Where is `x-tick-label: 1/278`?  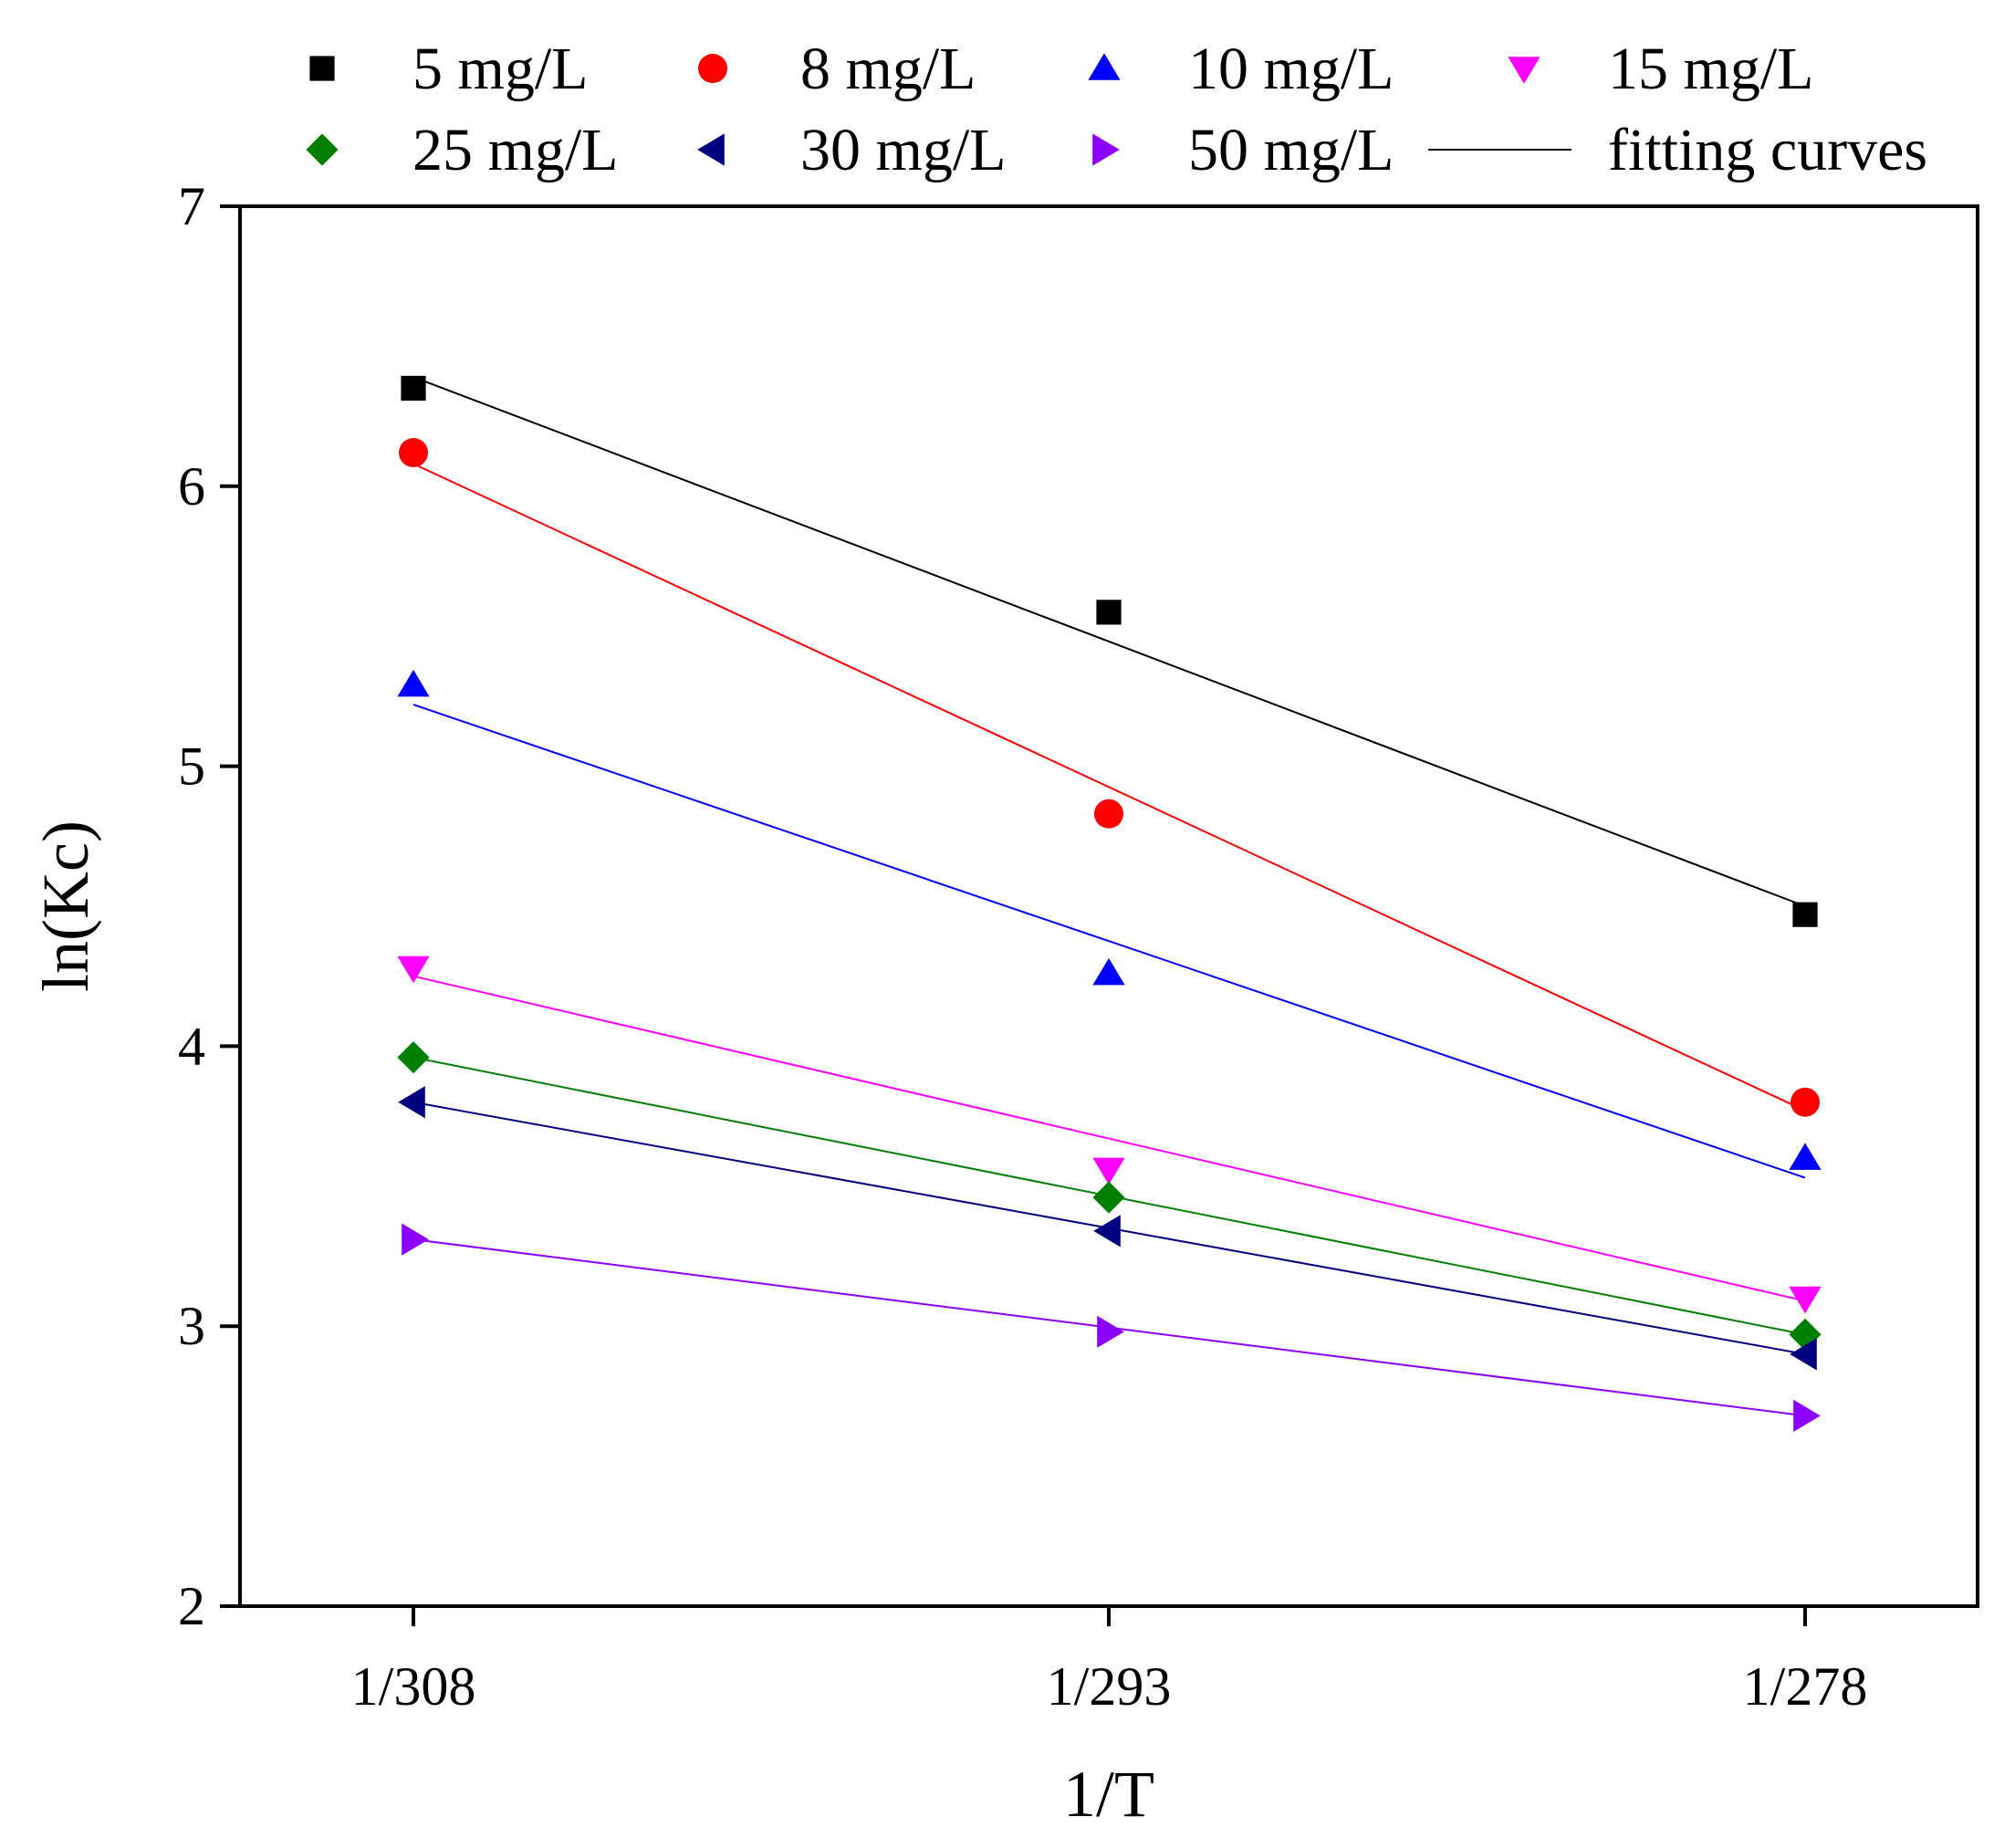
x-tick-label: 1/278 is located at coordinates (1806, 1686).